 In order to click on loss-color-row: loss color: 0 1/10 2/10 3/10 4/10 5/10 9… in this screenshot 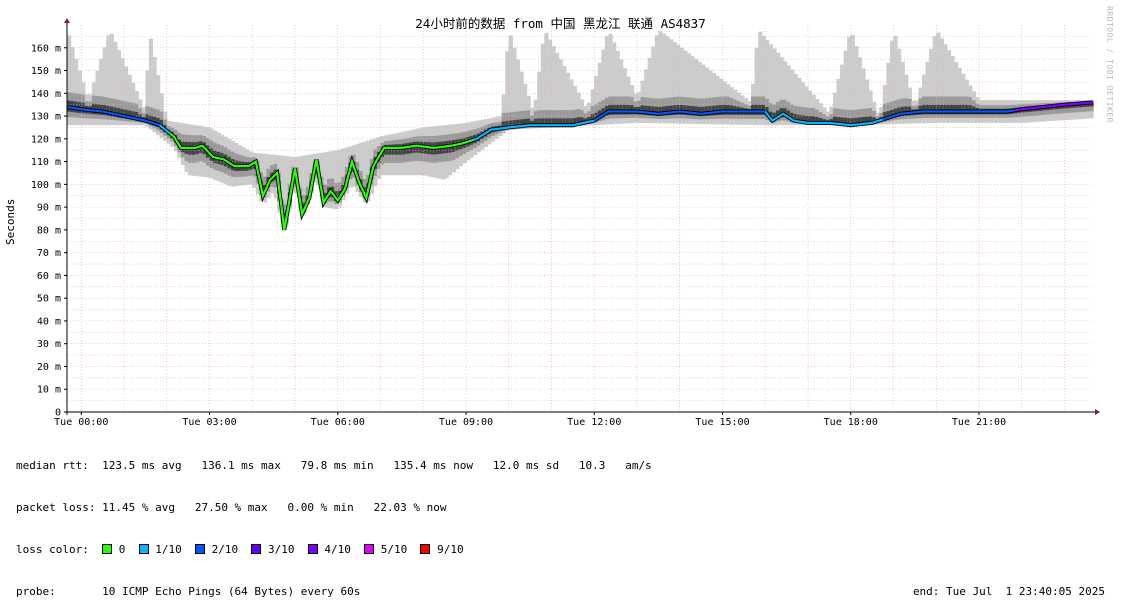, I will do `click(563, 550)`.